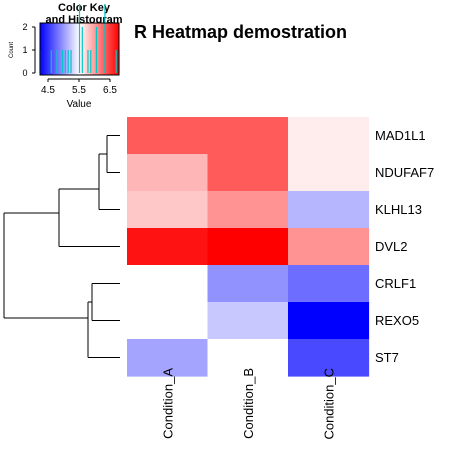 Image resolution: width=474 pixels, height=474 pixels. What do you see at coordinates (110, 90) in the screenshot?
I see `key-xtick-2: 6.5` at bounding box center [110, 90].